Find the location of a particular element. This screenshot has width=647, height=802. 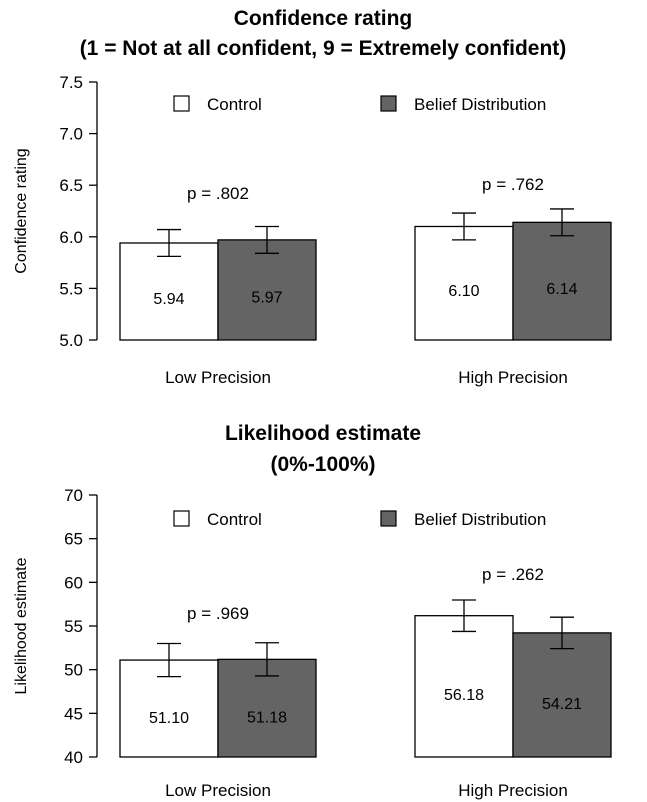

y-tick-label: 6.0 is located at coordinates (71, 237).